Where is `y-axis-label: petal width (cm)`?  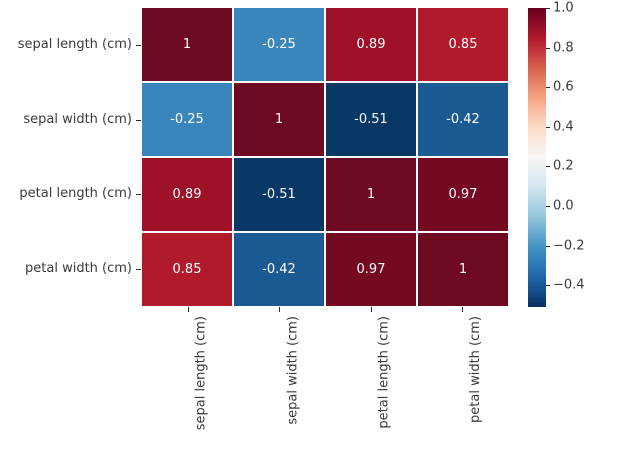
y-axis-label: petal width (cm) is located at coordinates (78, 268).